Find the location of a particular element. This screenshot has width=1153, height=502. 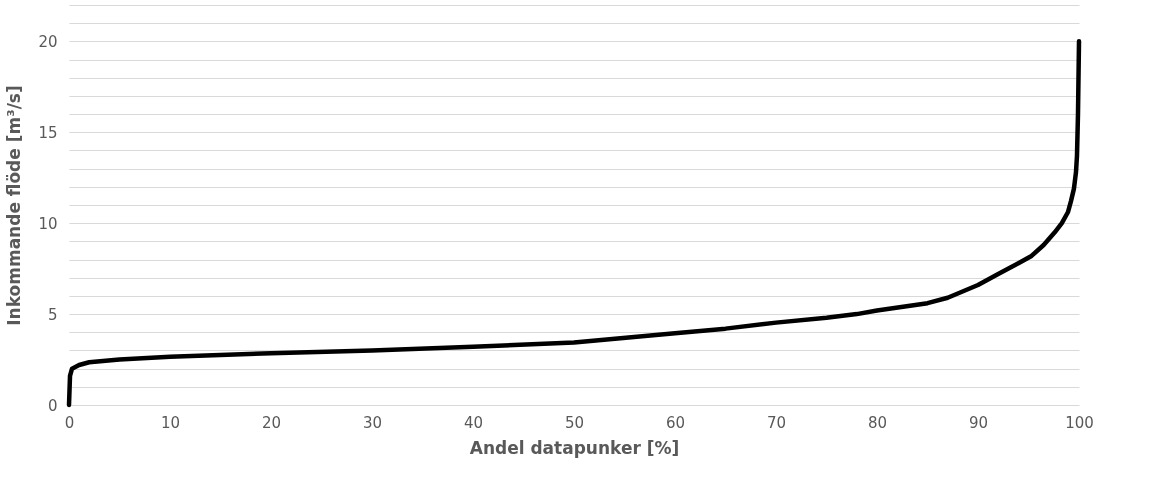

x-tick-label: 100 is located at coordinates (1079, 422).